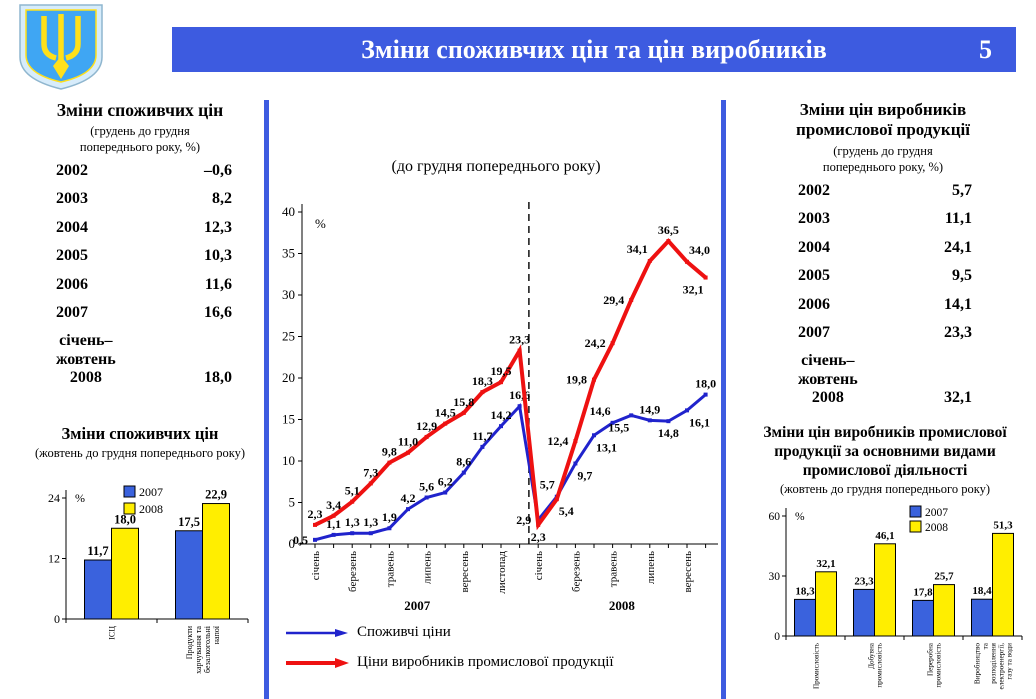 The height and width of the screenshot is (699, 1036). What do you see at coordinates (144, 256) in the screenshot?
I see `table-row: 2005 10,3` at bounding box center [144, 256].